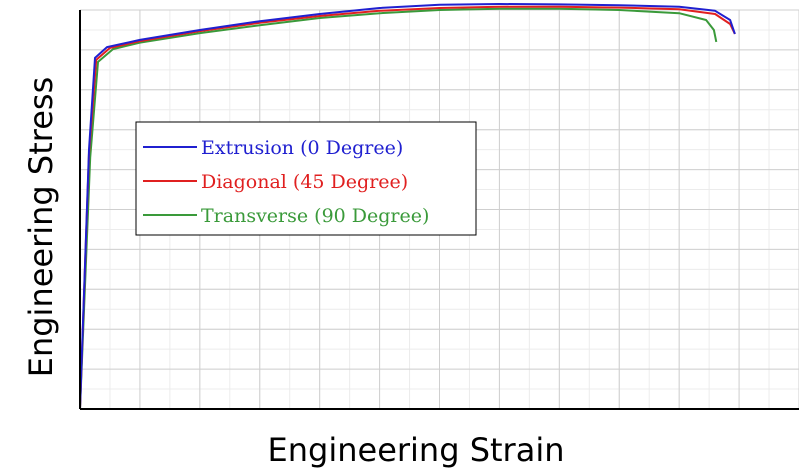 The image size is (799, 474). What do you see at coordinates (416, 450) in the screenshot?
I see `x-axis-label: Engineering Strain` at bounding box center [416, 450].